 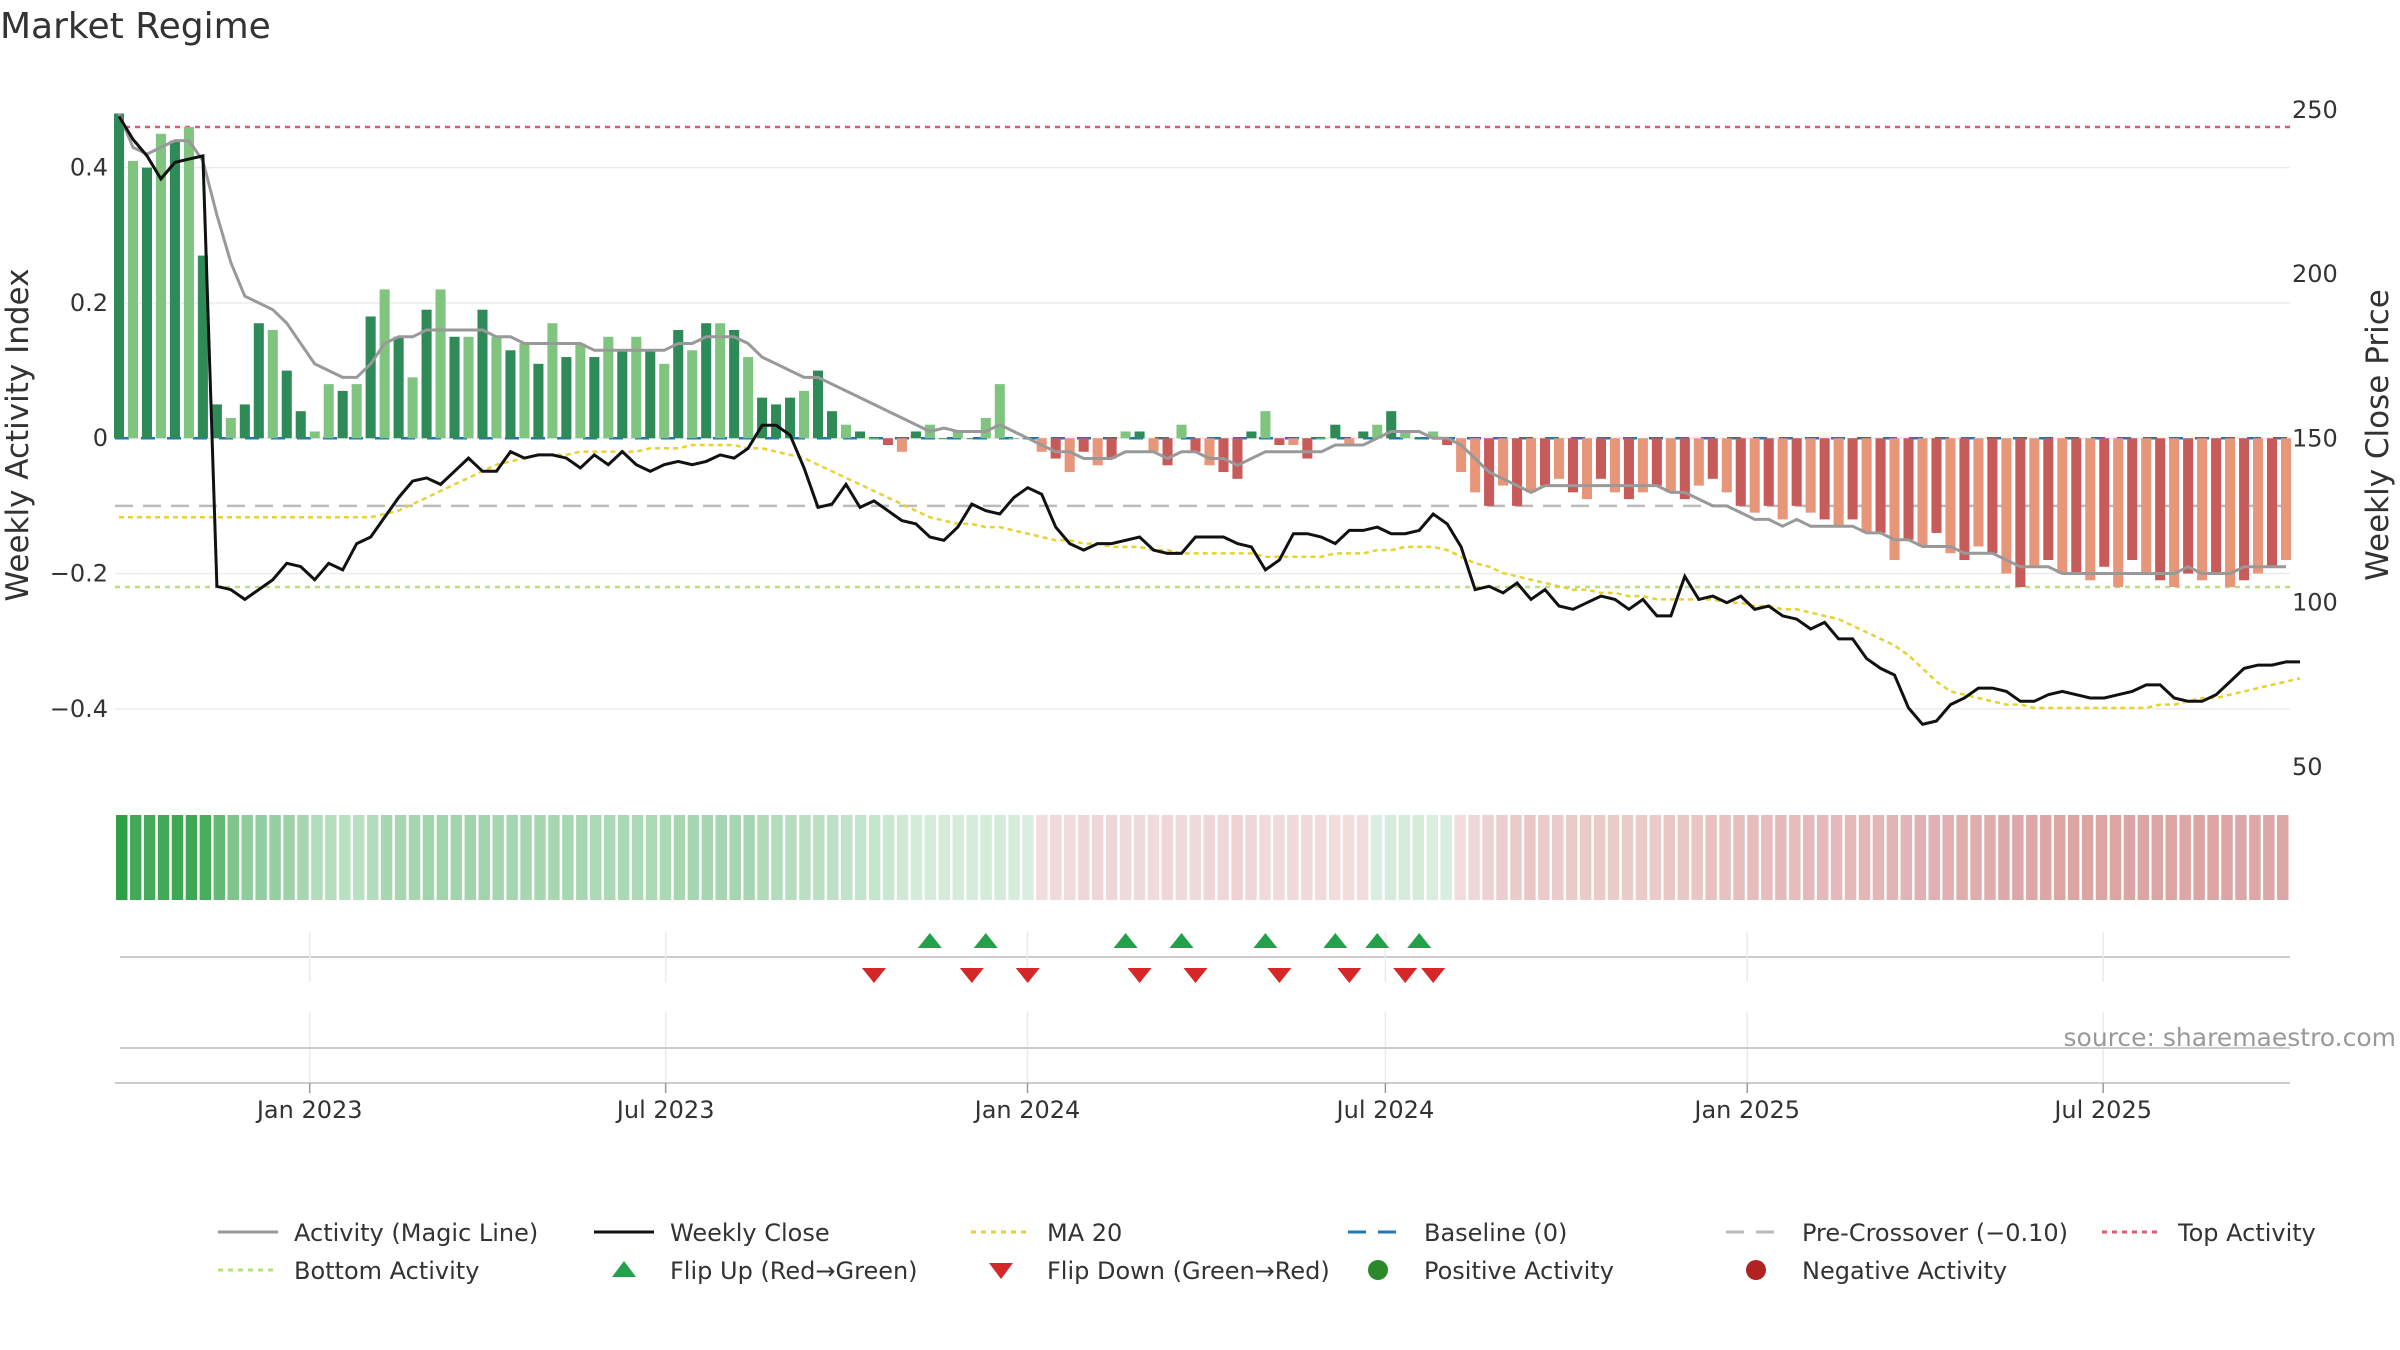 What do you see at coordinates (2315, 438) in the screenshot?
I see `right-tick-label: 150` at bounding box center [2315, 438].